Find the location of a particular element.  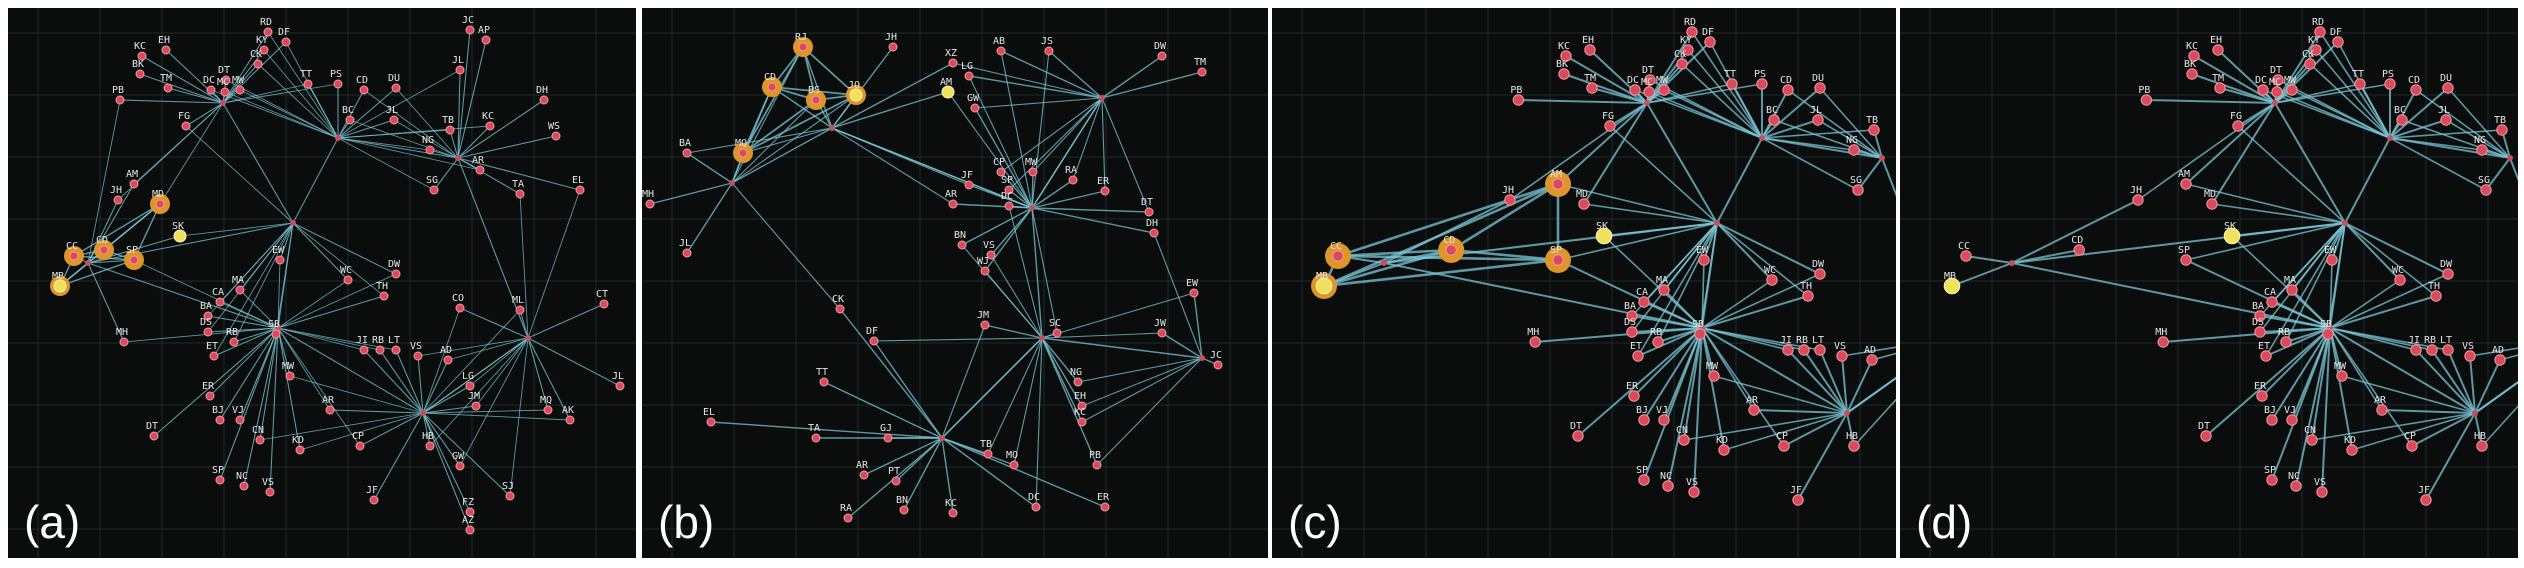

node-label: TH is located at coordinates (1806, 286).